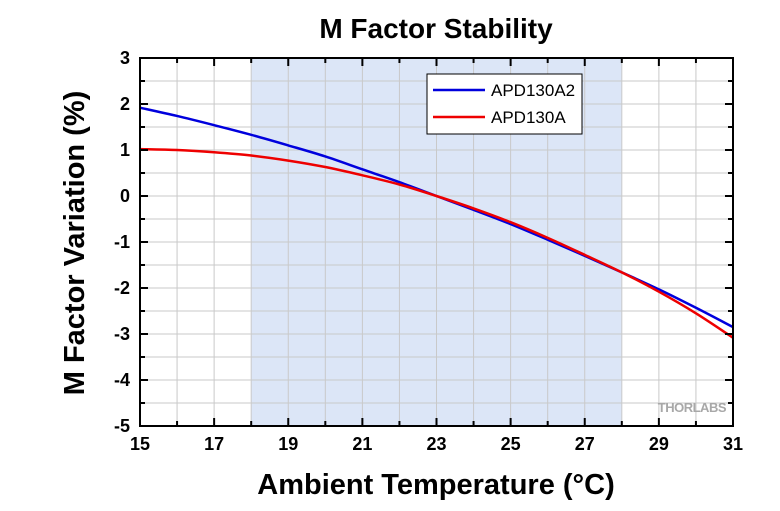  What do you see at coordinates (659, 444) in the screenshot?
I see `x-tick-label: 29` at bounding box center [659, 444].